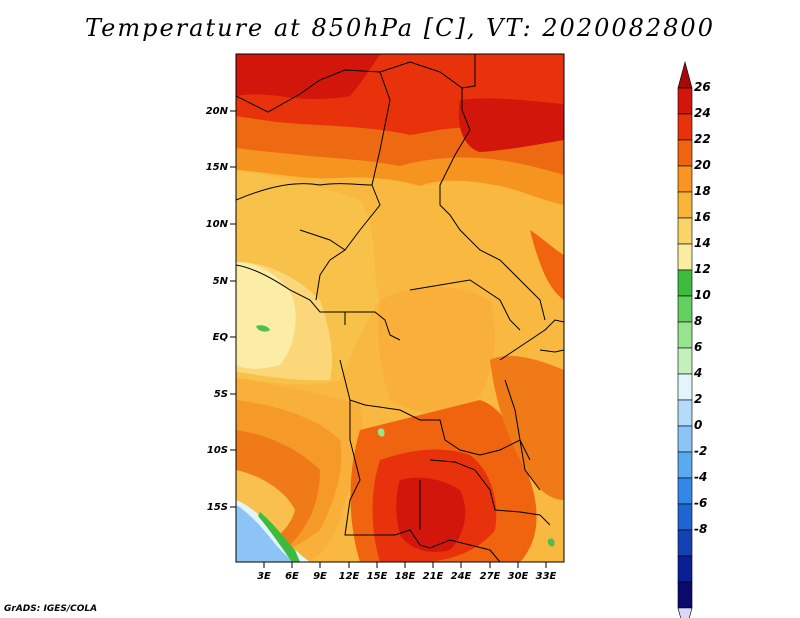 The width and height of the screenshot is (800, 618). I want to click on lon-label-9e: 9E, so click(320, 576).